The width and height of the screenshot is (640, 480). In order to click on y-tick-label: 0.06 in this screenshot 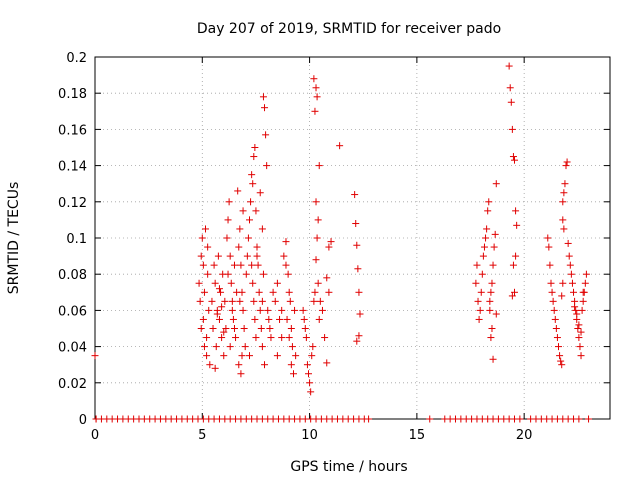, I will do `click(72, 311)`.